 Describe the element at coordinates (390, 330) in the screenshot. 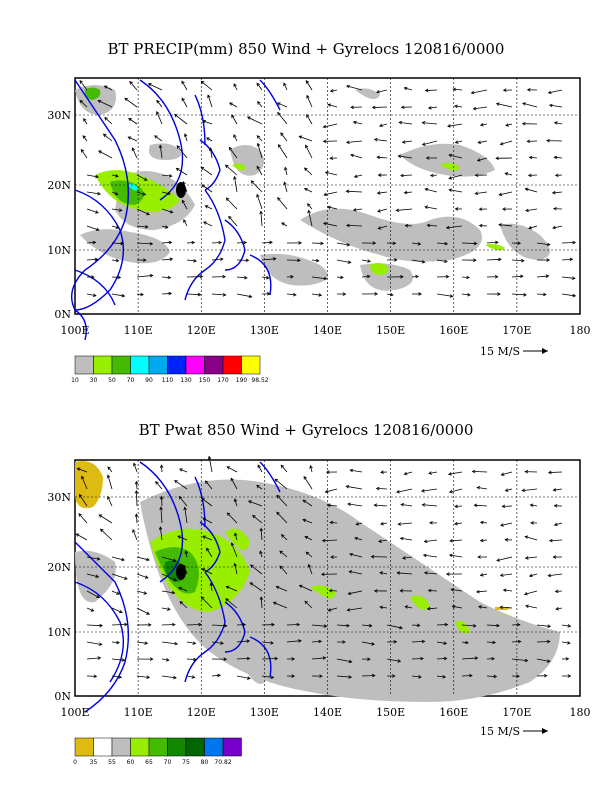

I see `lon-tick-label: 150E` at that location.